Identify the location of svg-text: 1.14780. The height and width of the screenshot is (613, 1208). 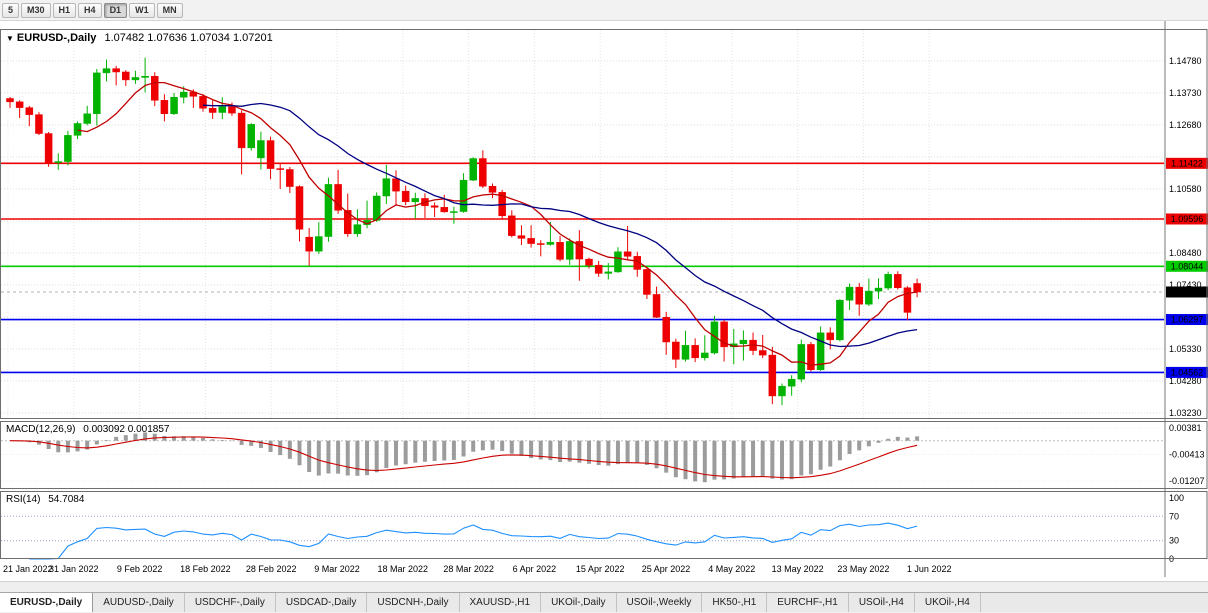
(1185, 61).